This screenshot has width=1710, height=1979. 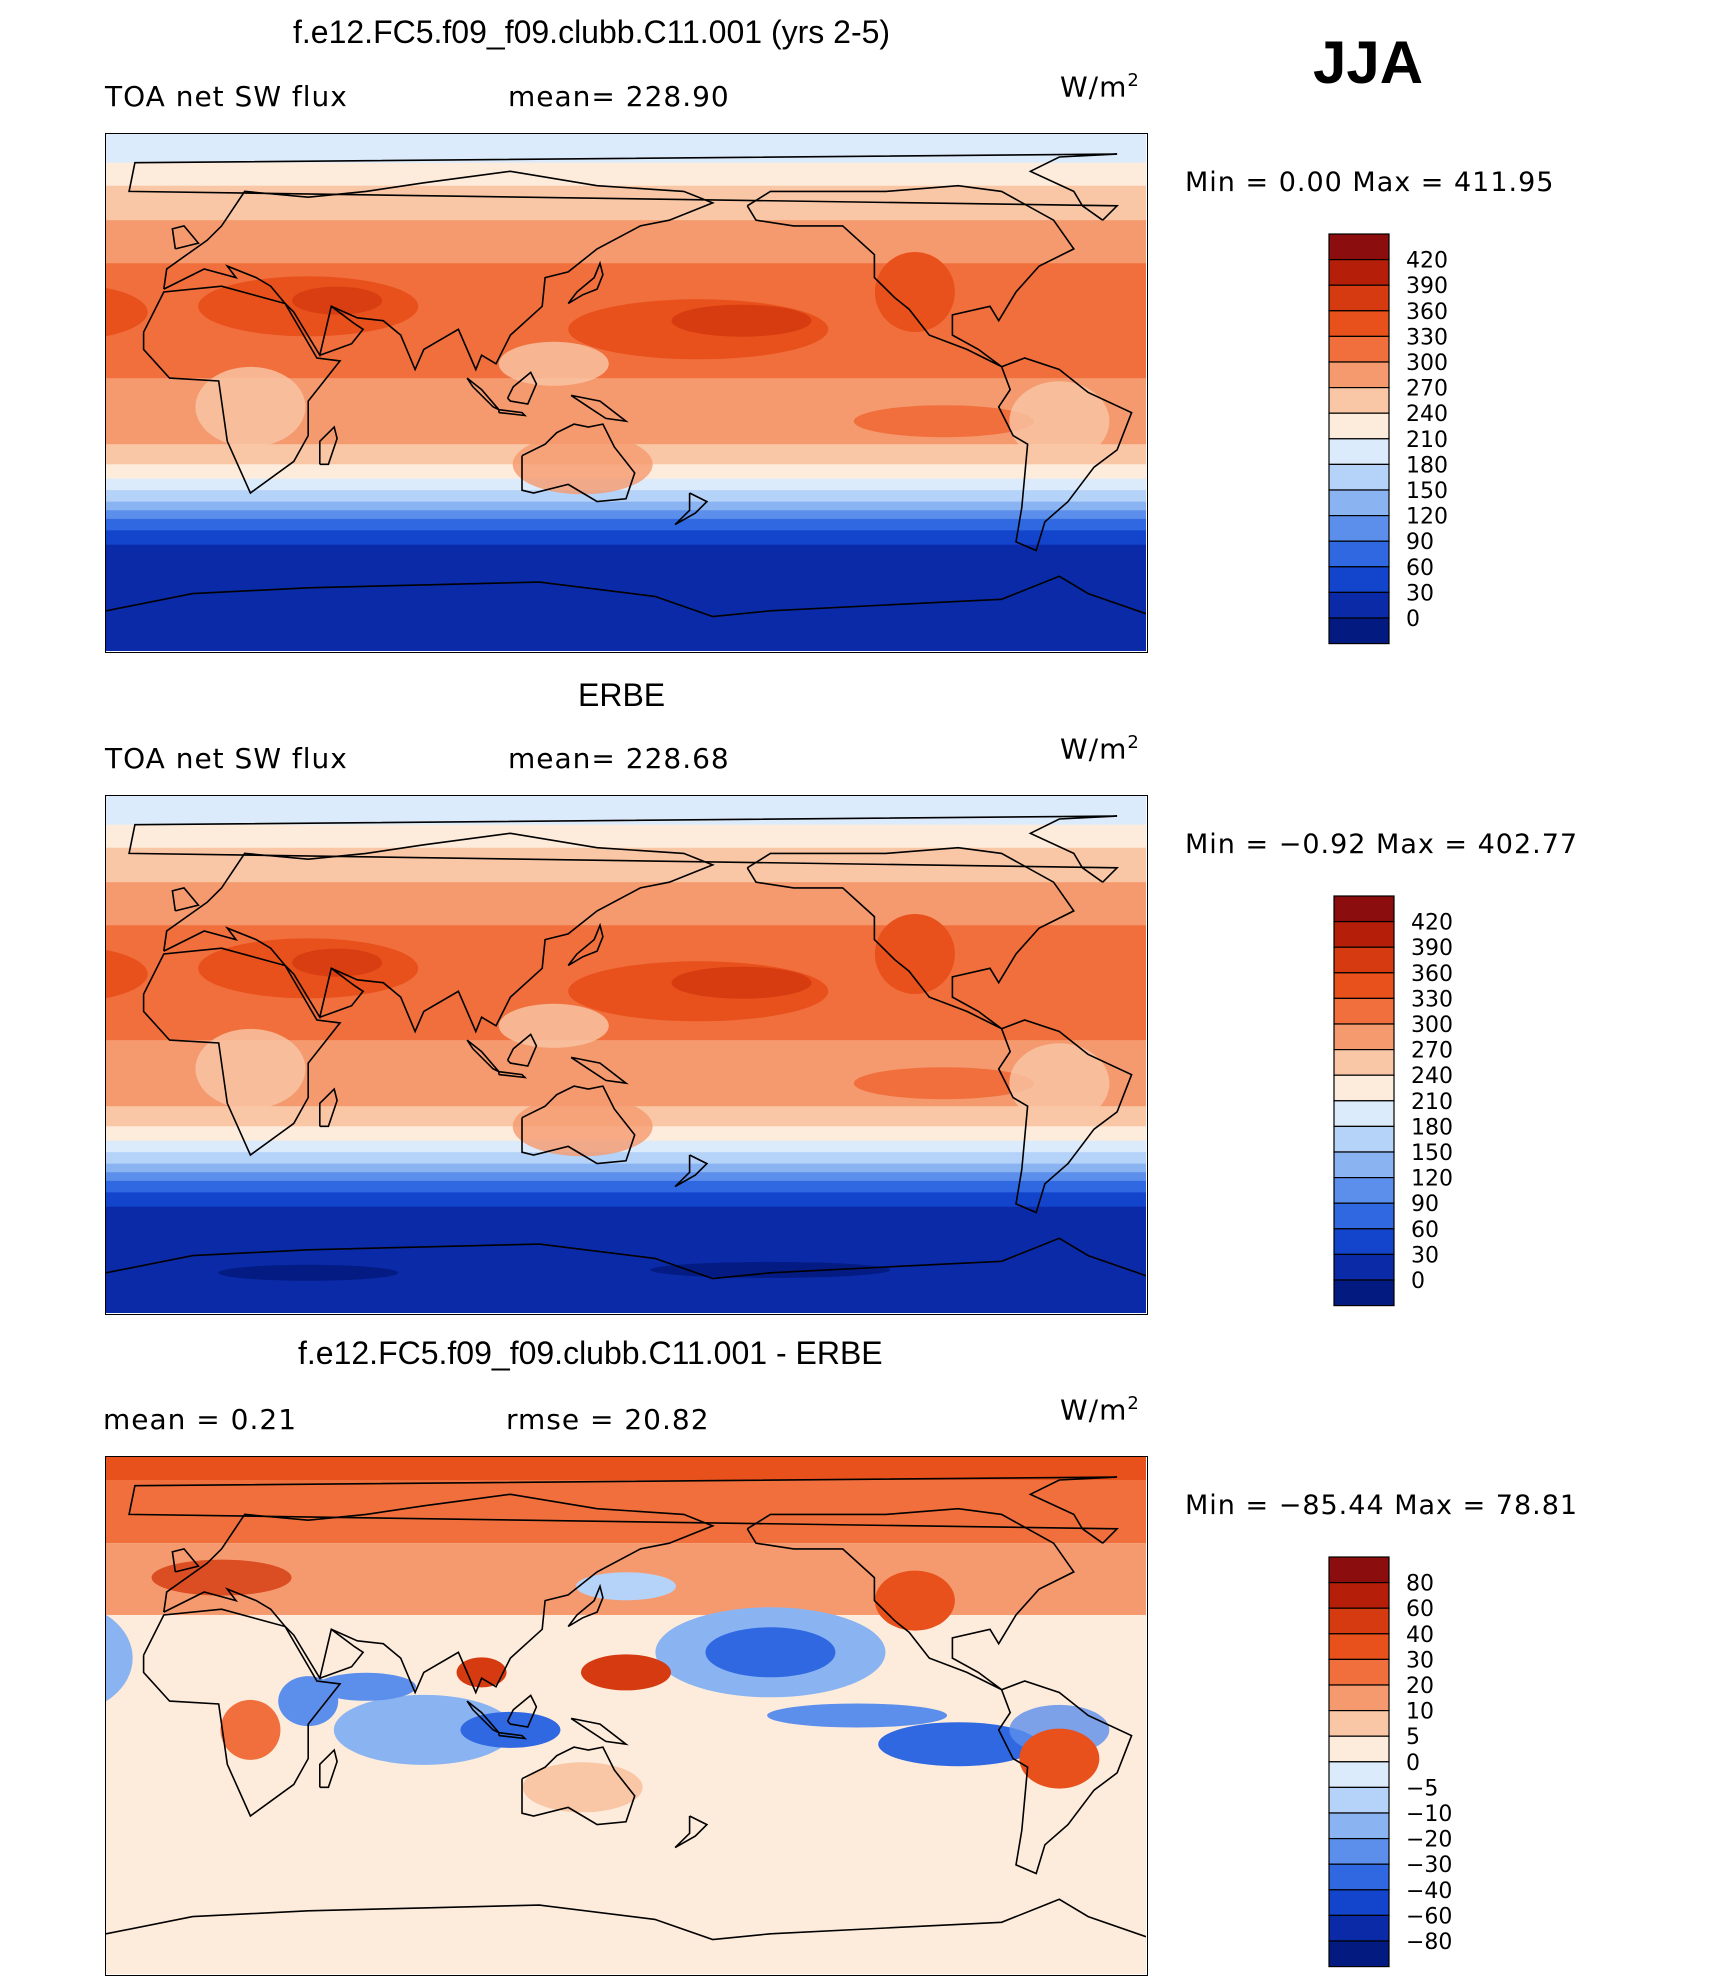 What do you see at coordinates (1422, 1788) in the screenshot?
I see `colorbar-tick-label: −5` at bounding box center [1422, 1788].